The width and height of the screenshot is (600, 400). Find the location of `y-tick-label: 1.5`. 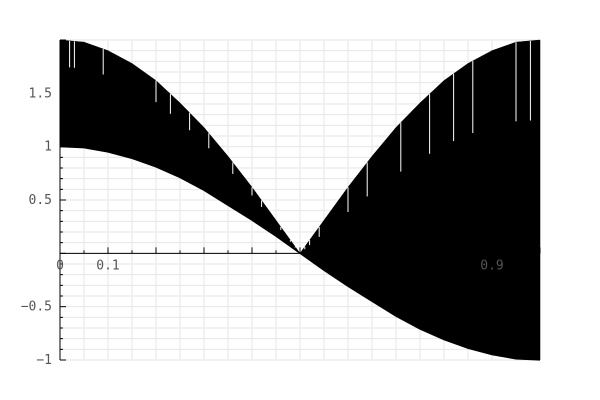

y-tick-label: 1.5 is located at coordinates (40, 93).